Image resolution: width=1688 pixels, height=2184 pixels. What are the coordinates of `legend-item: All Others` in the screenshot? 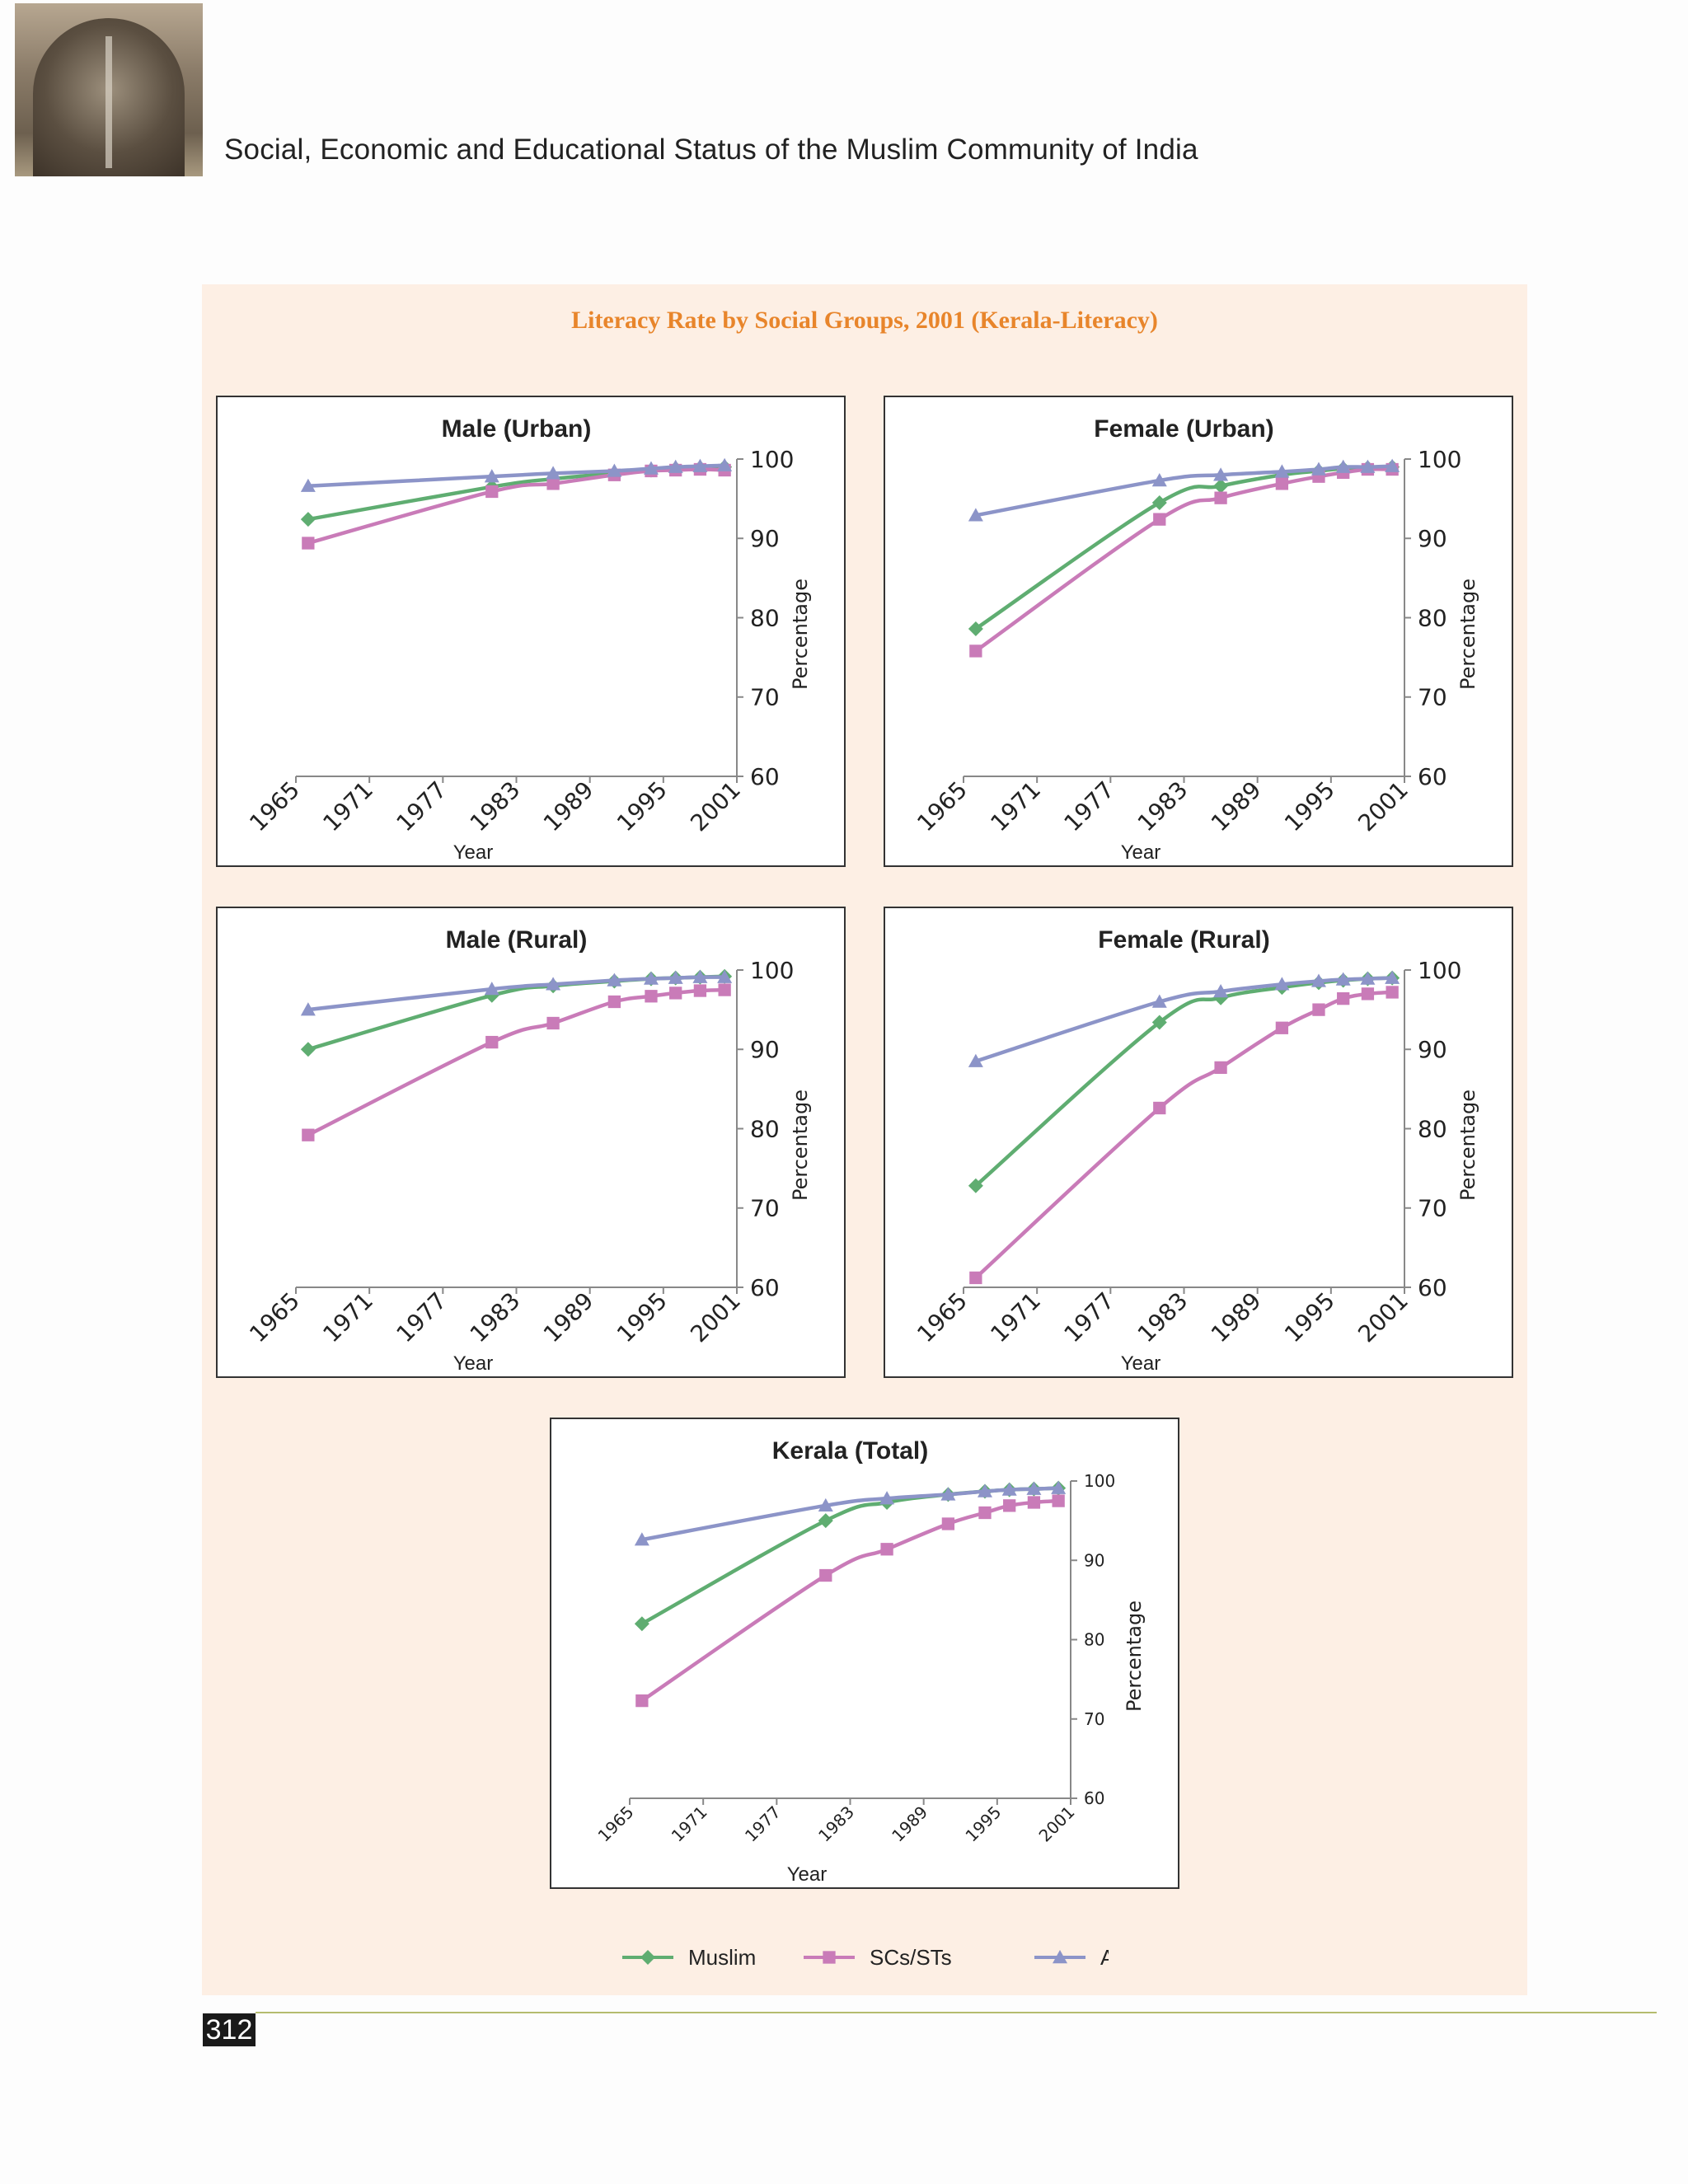 It's located at (1114, 1957).